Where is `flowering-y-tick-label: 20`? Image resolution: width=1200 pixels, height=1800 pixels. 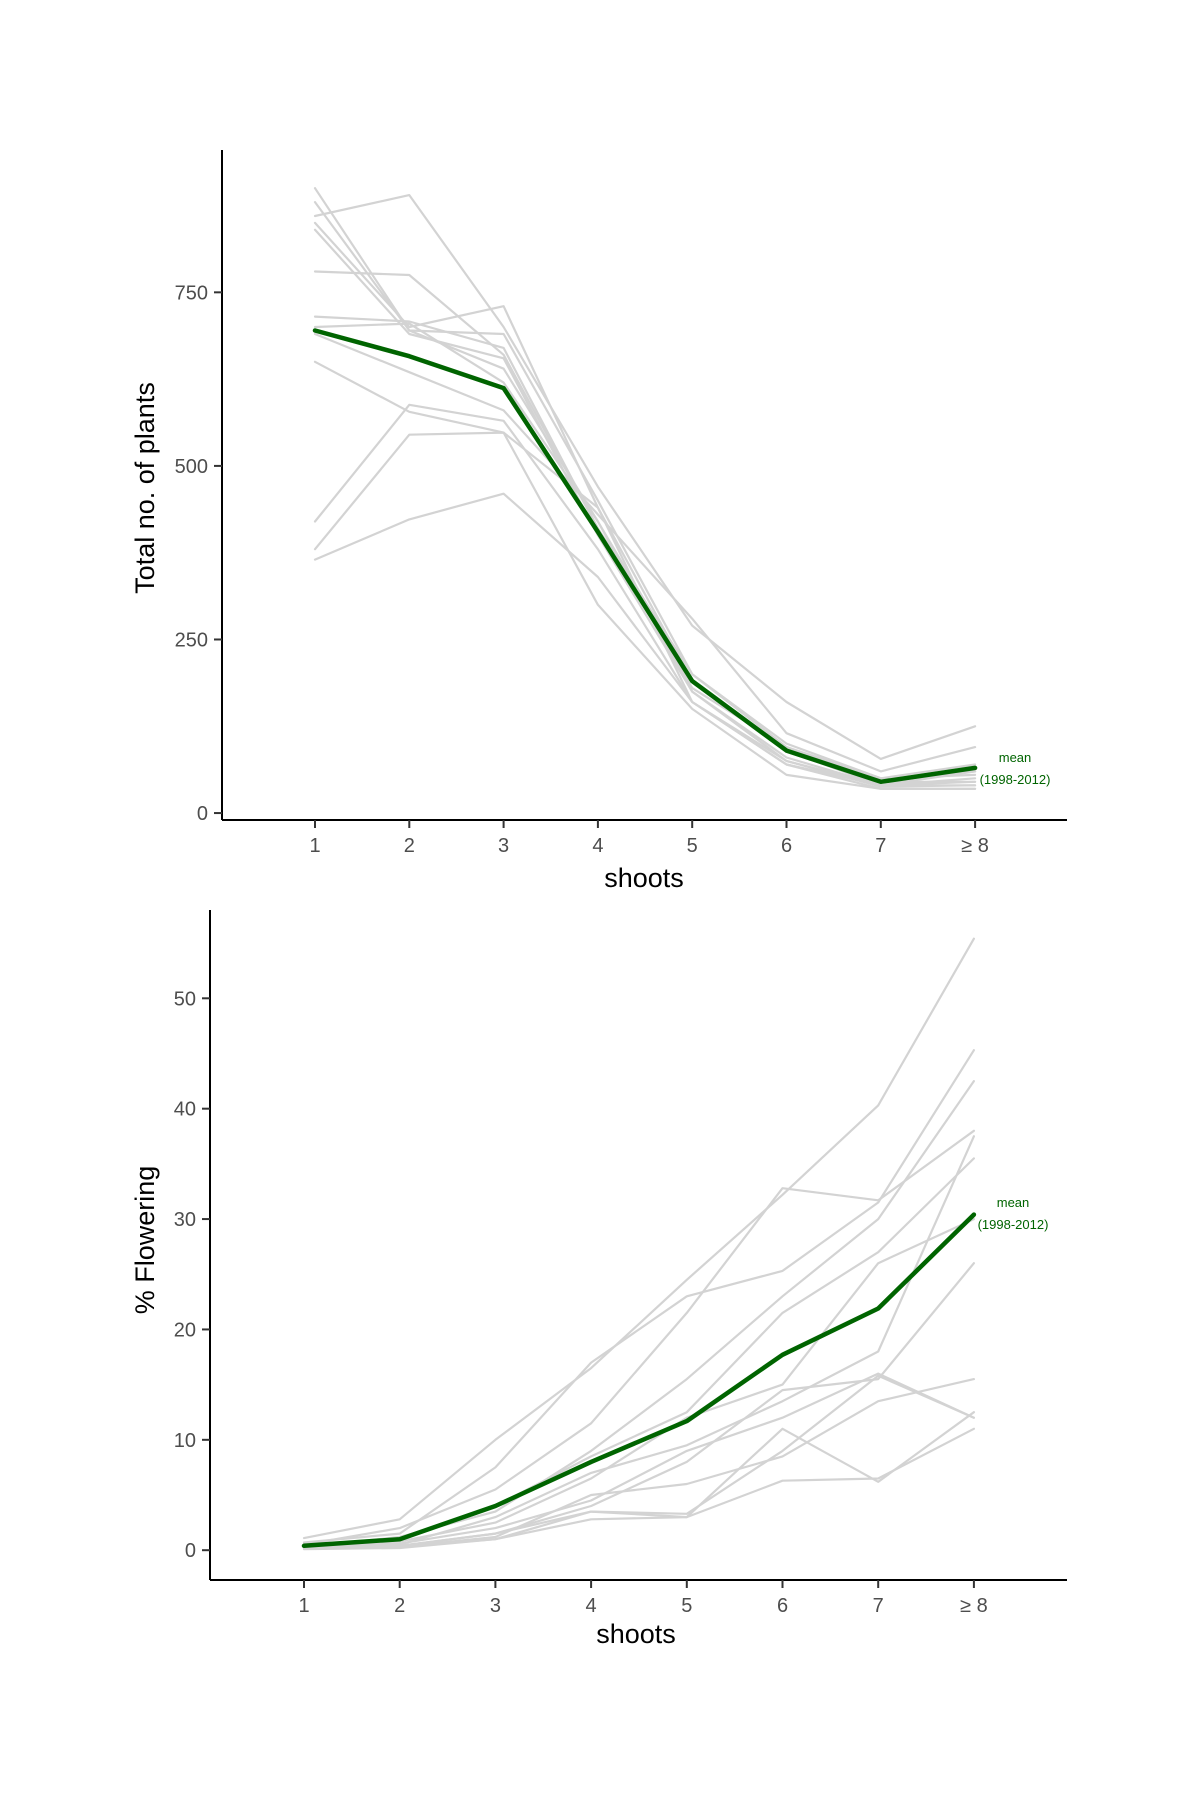 flowering-y-tick-label: 20 is located at coordinates (185, 1330).